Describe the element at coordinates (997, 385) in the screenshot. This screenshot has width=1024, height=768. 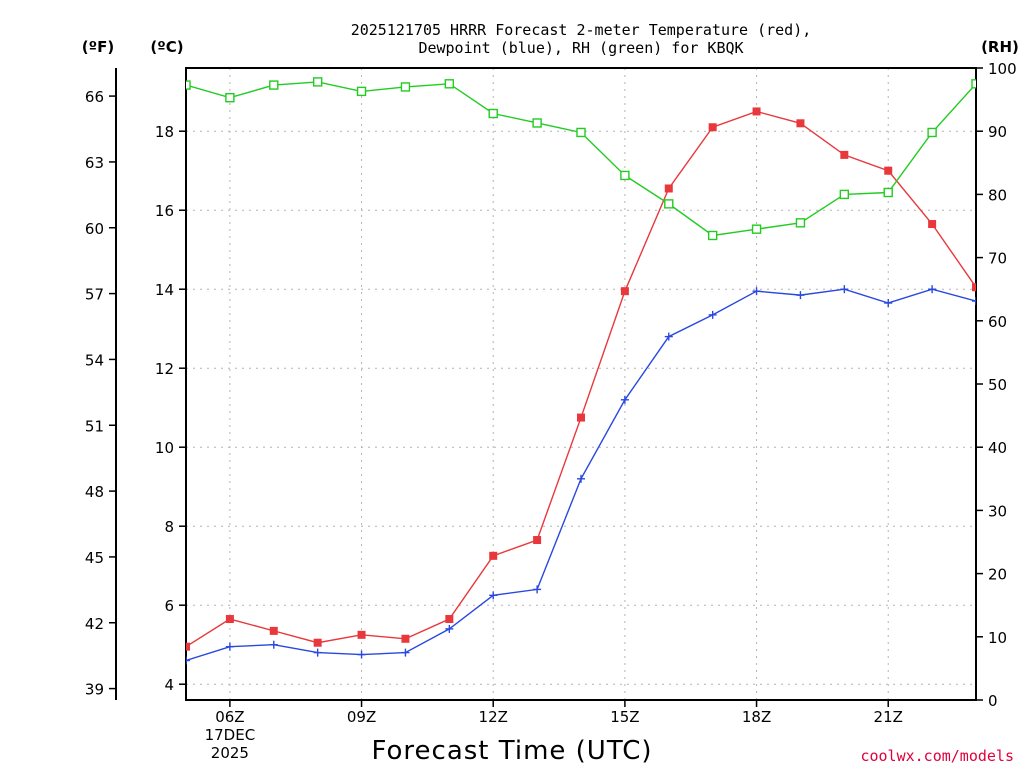
I see `rh-tick-label: 50` at that location.